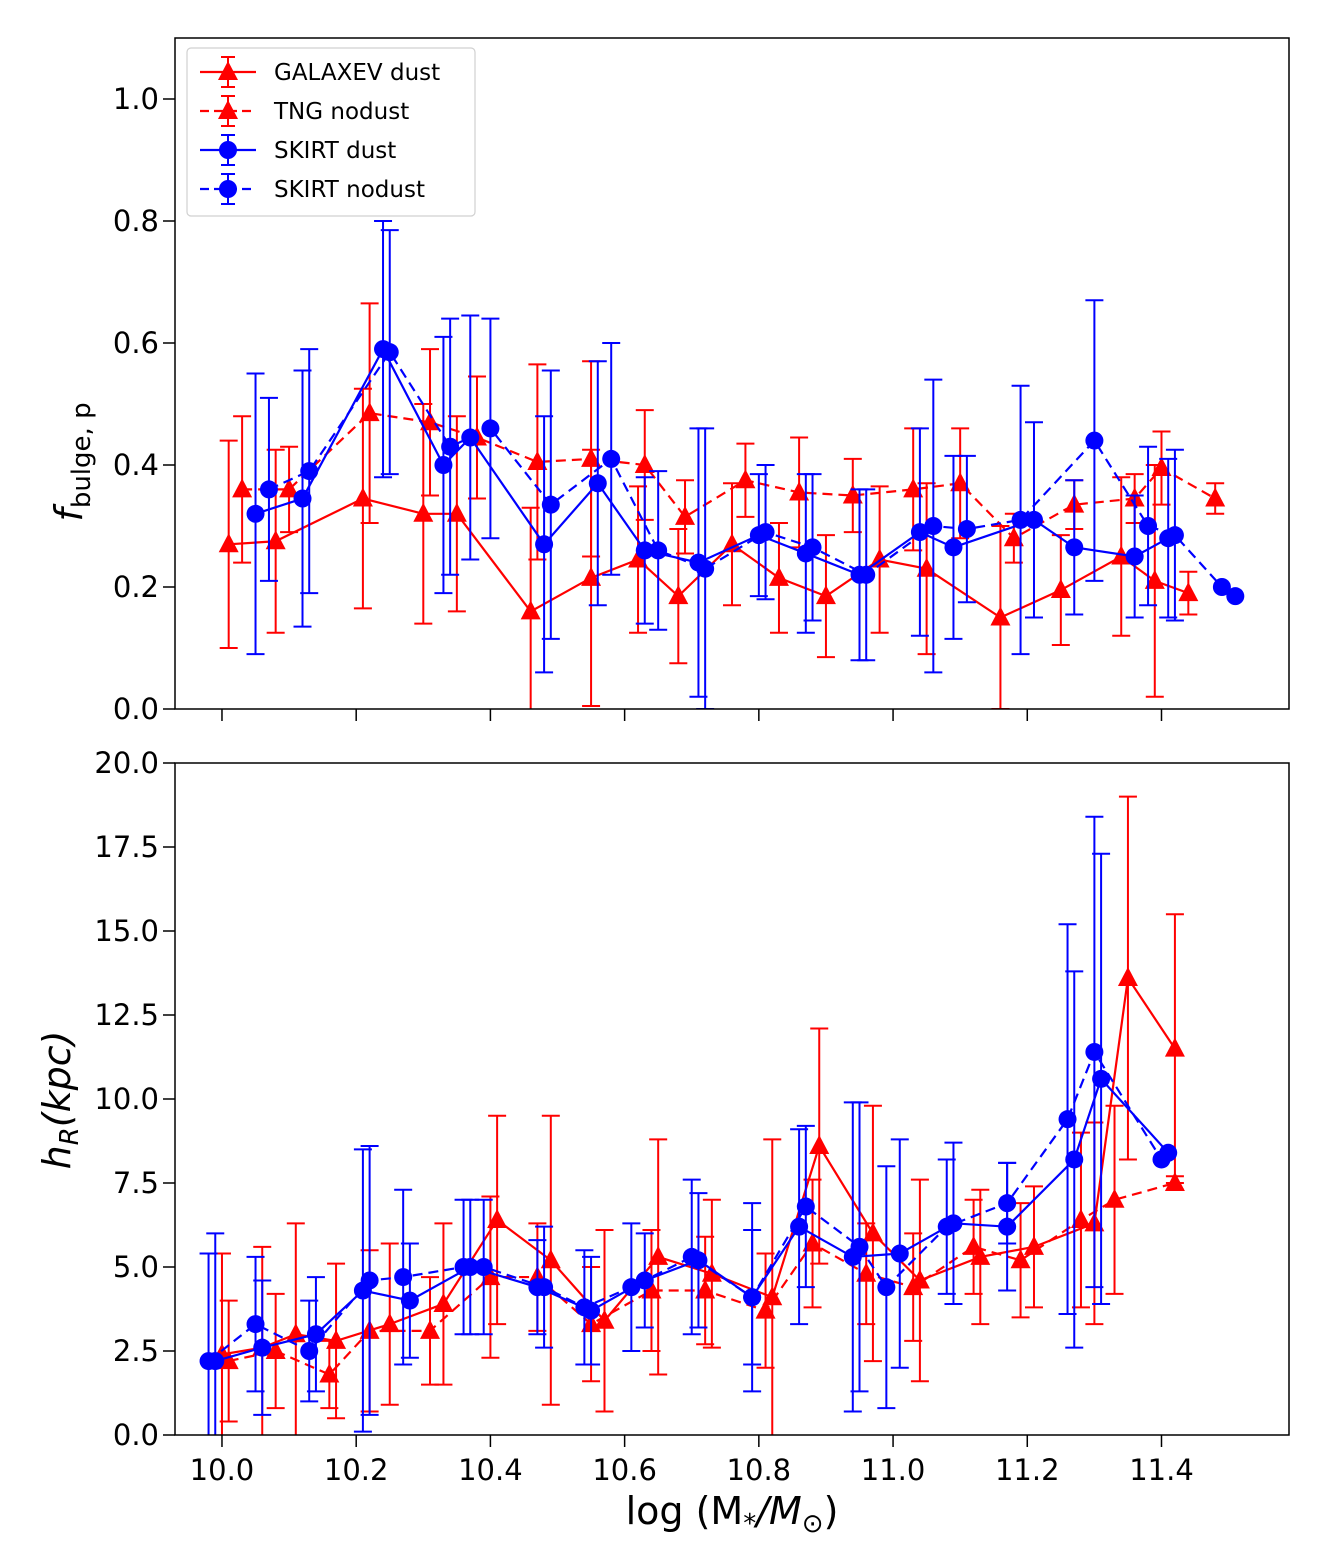 The image size is (1329, 1565). What do you see at coordinates (490, 1470) in the screenshot?
I see `x-tick-label: 10.4` at bounding box center [490, 1470].